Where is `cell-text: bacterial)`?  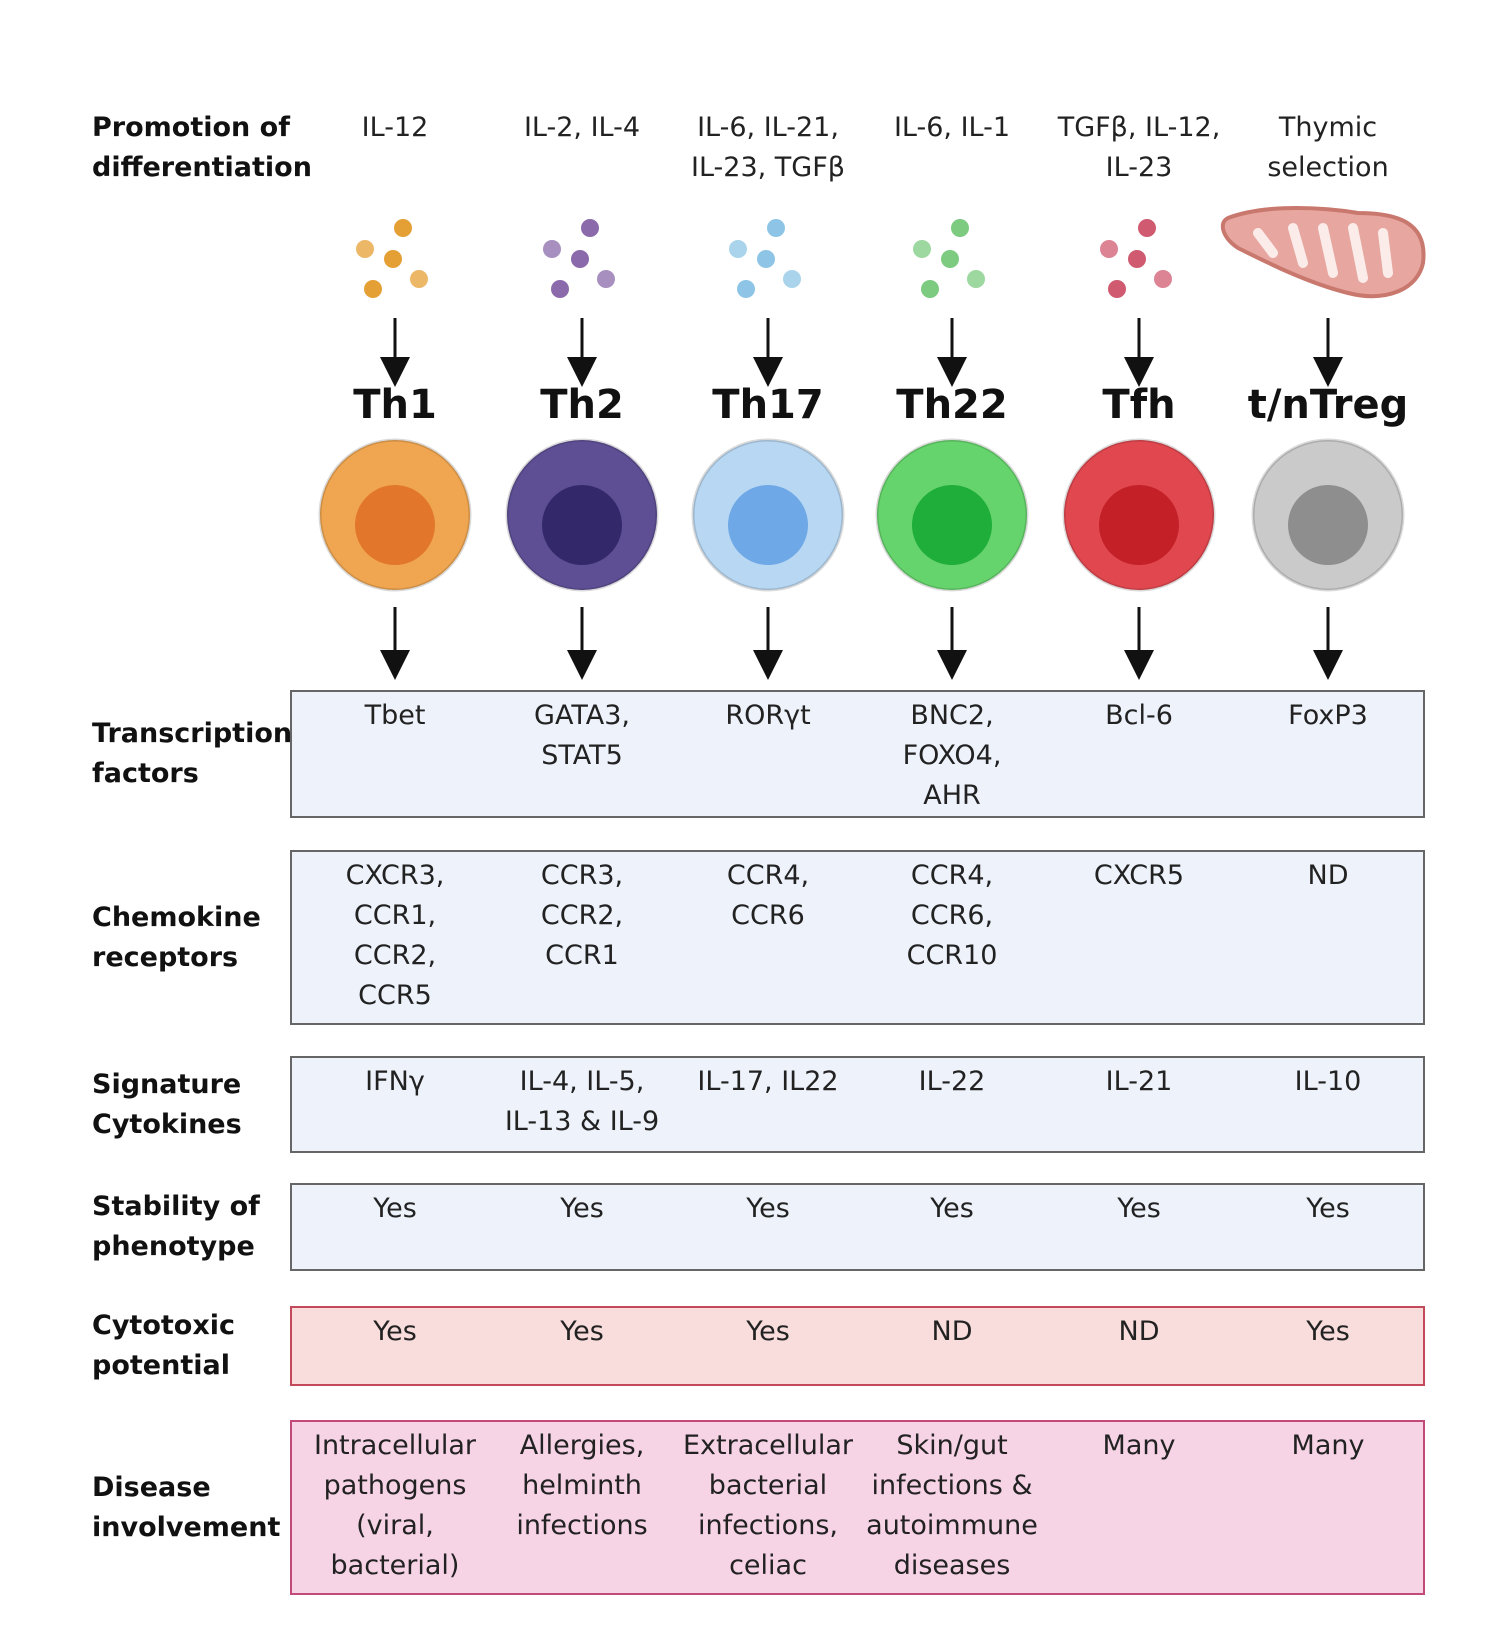 cell-text: bacterial) is located at coordinates (395, 1565).